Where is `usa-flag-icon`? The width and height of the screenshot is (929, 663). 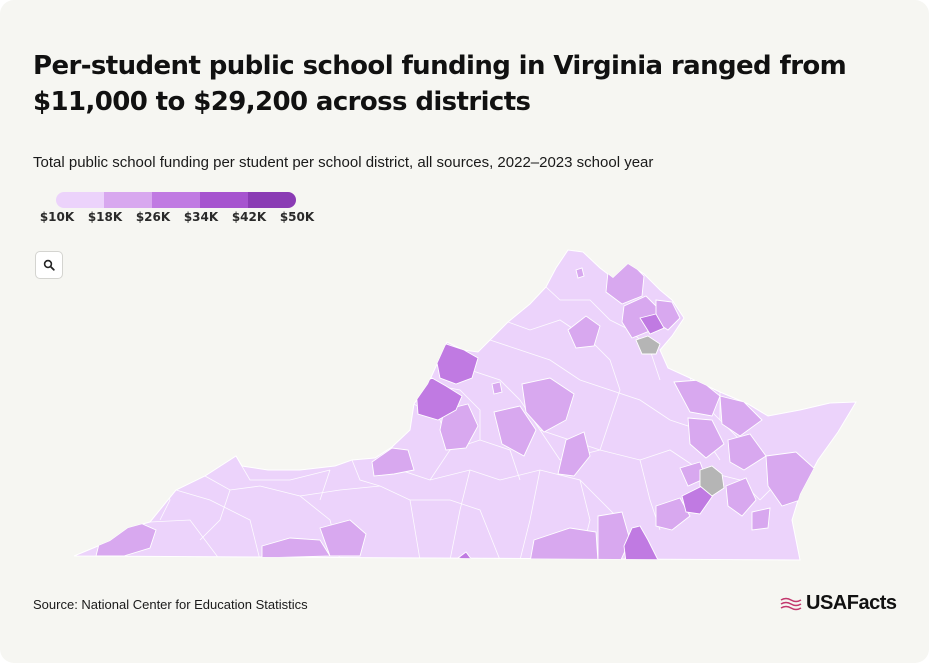
usa-flag-icon is located at coordinates (791, 603).